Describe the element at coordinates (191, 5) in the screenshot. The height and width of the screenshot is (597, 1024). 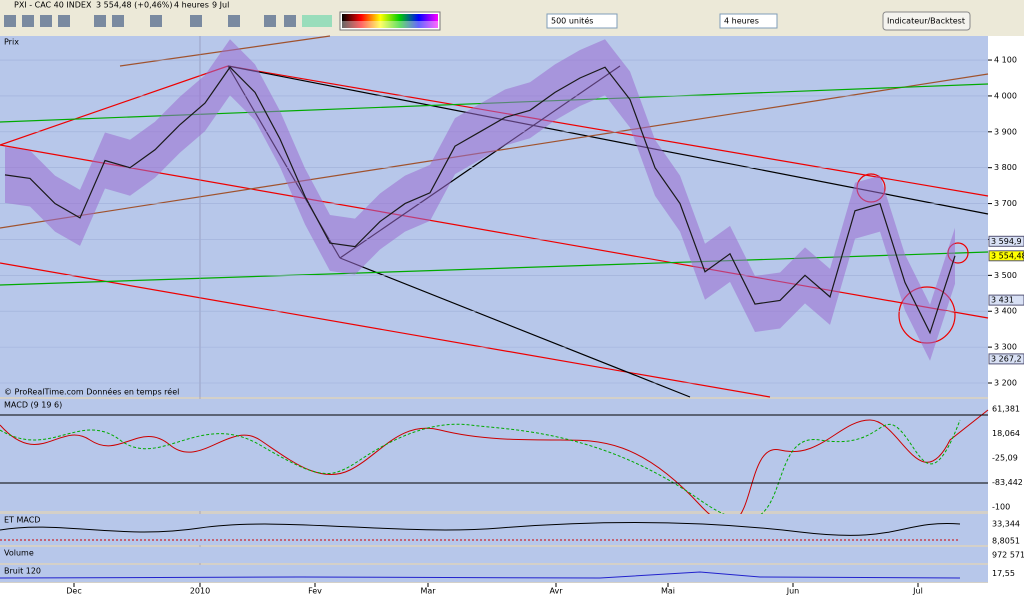
I see `timeframe: 4 heures` at that location.